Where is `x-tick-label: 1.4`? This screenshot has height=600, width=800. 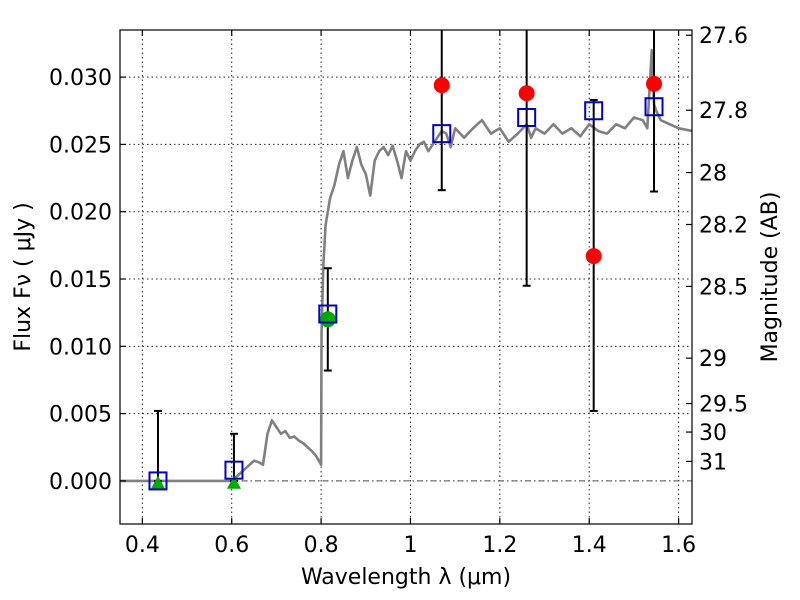 x-tick-label: 1.4 is located at coordinates (589, 545).